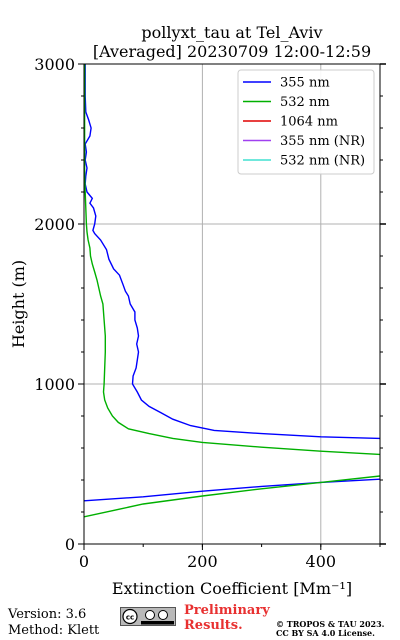 This screenshot has width=400, height=640. What do you see at coordinates (322, 161) in the screenshot?
I see `legend-label-532-nm-nr: 532 nm (NR)` at bounding box center [322, 161].